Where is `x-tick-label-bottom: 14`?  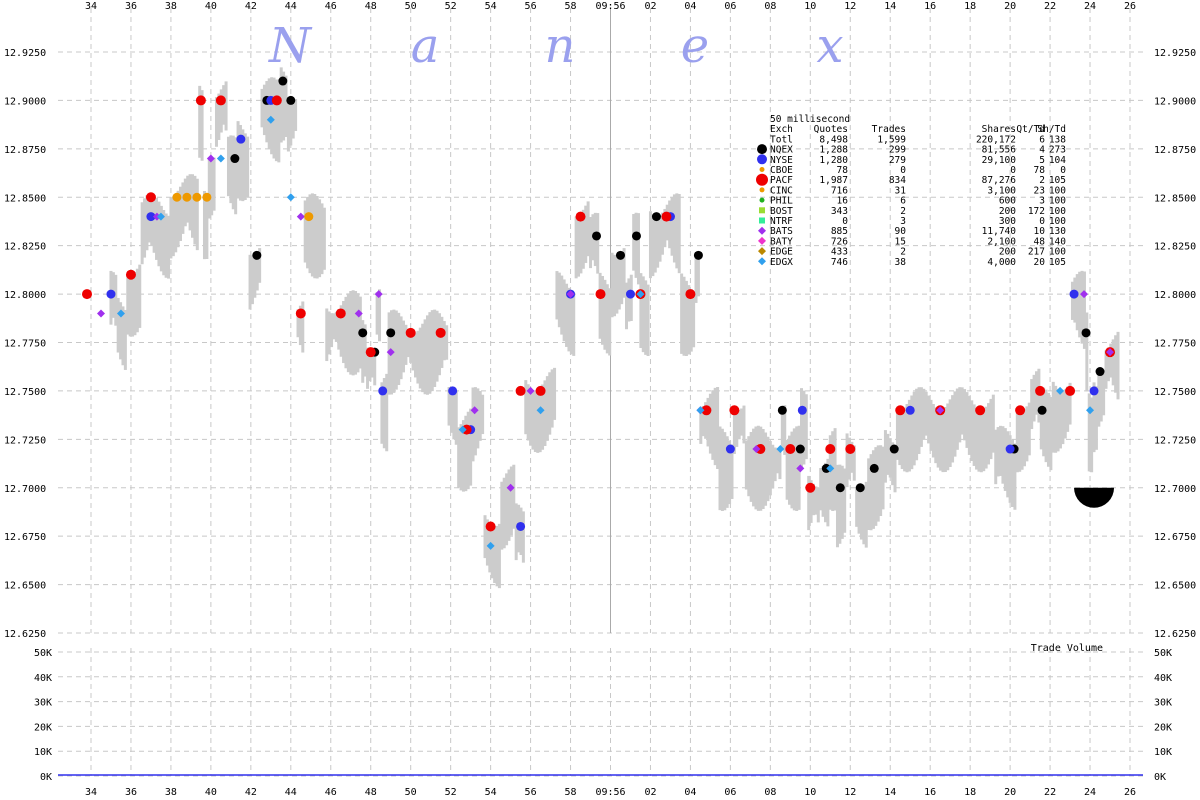
x-tick-label-bottom: 14 is located at coordinates (890, 792).